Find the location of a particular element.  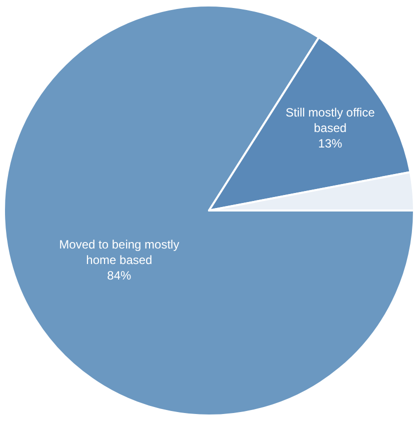

data-label: 13% is located at coordinates (330, 143).